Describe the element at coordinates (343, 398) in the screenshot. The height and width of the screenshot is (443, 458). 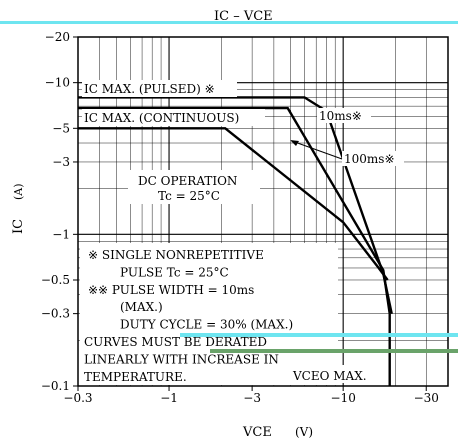
I see `x-tick-label: −10` at that location.